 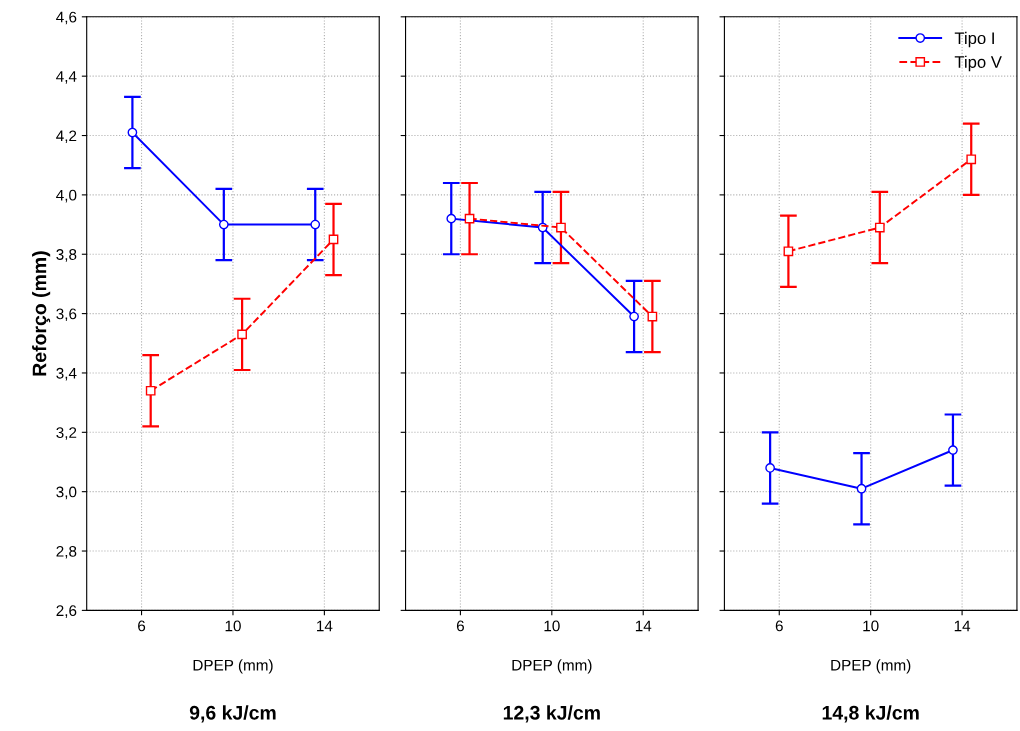 What do you see at coordinates (66, 137) in the screenshot?
I see `y-tick-label: 4,2` at bounding box center [66, 137].